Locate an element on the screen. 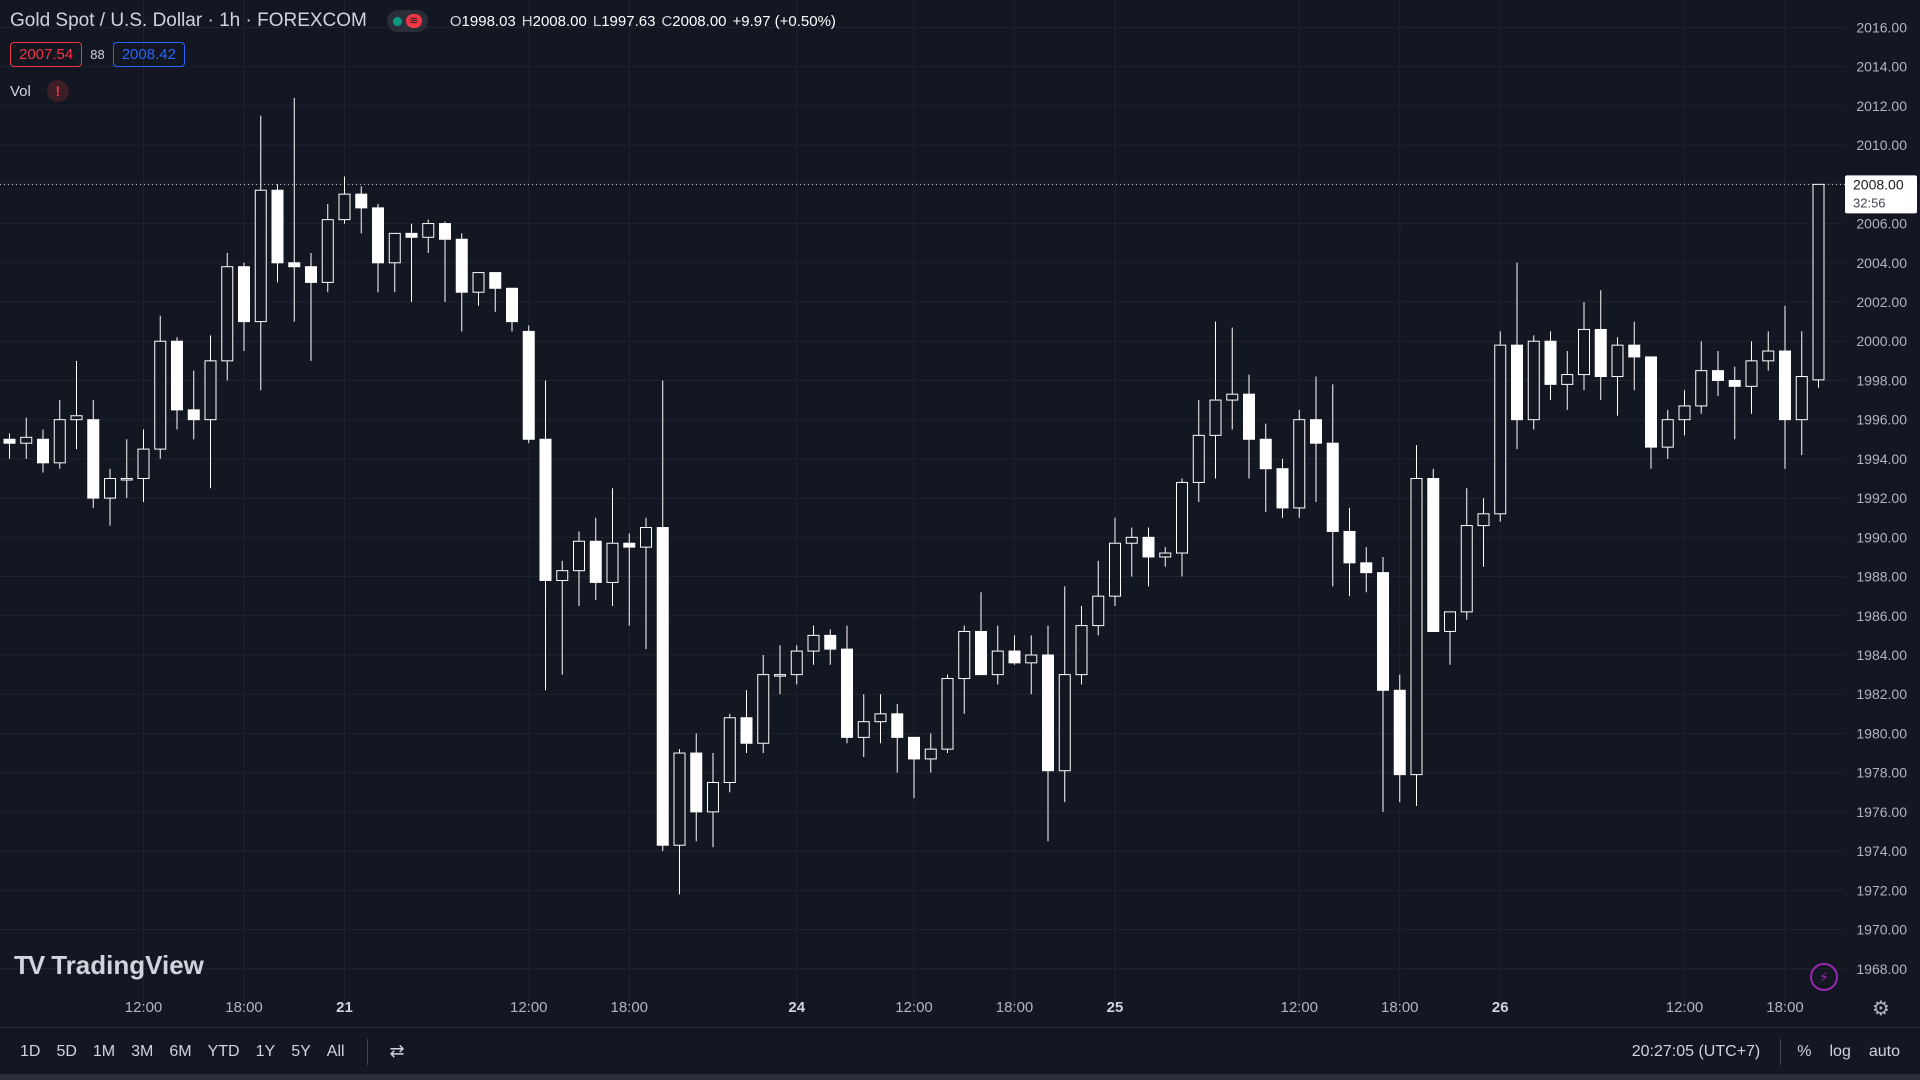 The width and height of the screenshot is (1920, 1080). range-button-5y: 5Y is located at coordinates (301, 1051).